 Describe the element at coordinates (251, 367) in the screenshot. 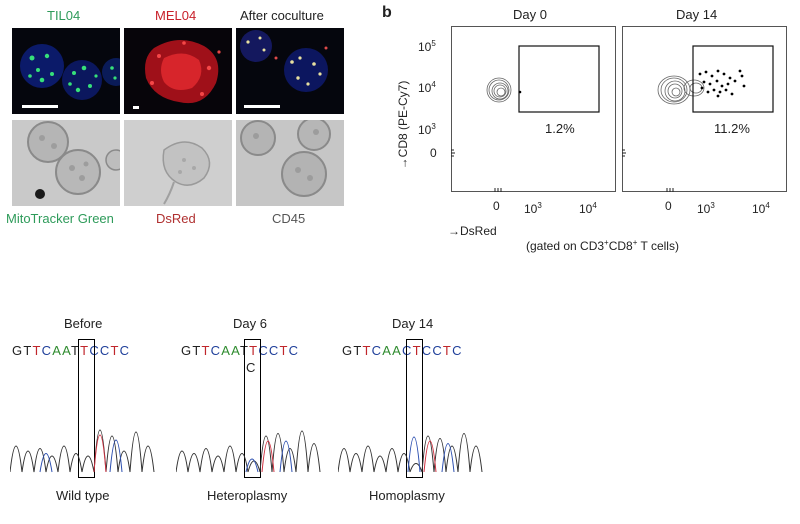

I see `secondary-base-call: C` at that location.